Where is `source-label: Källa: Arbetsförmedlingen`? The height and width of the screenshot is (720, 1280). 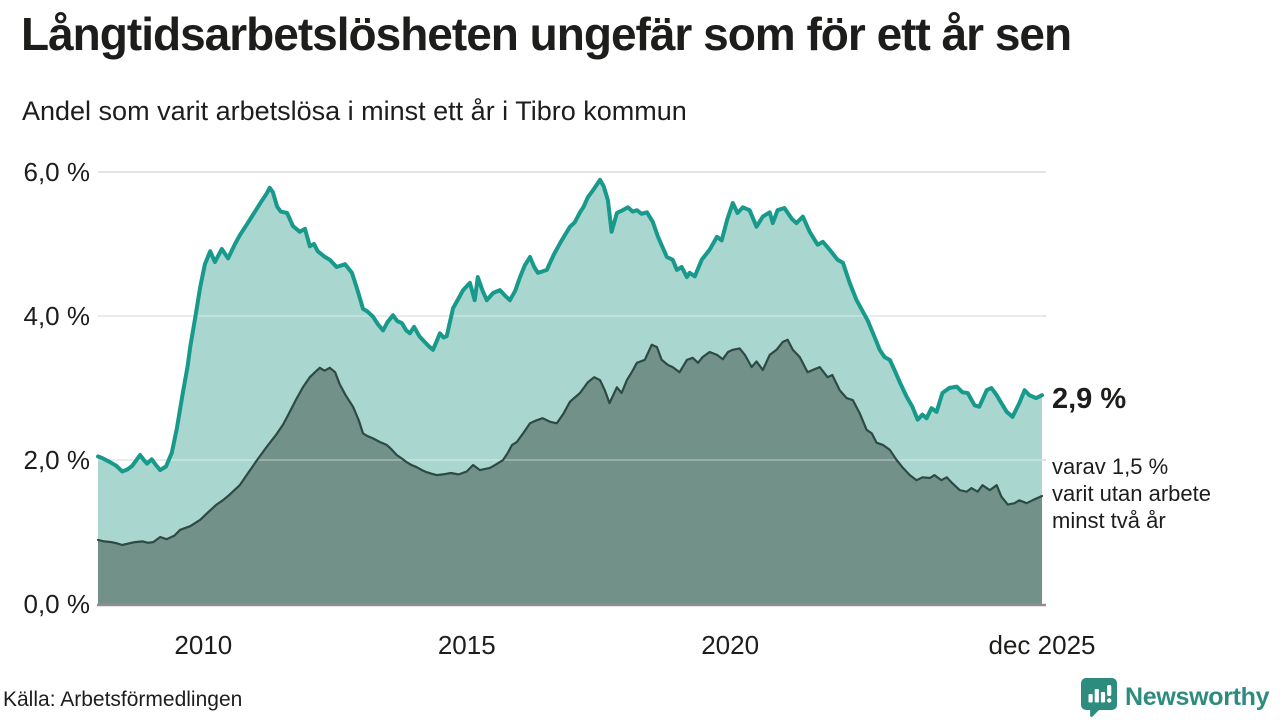 source-label: Källa: Arbetsförmedlingen is located at coordinates (123, 699).